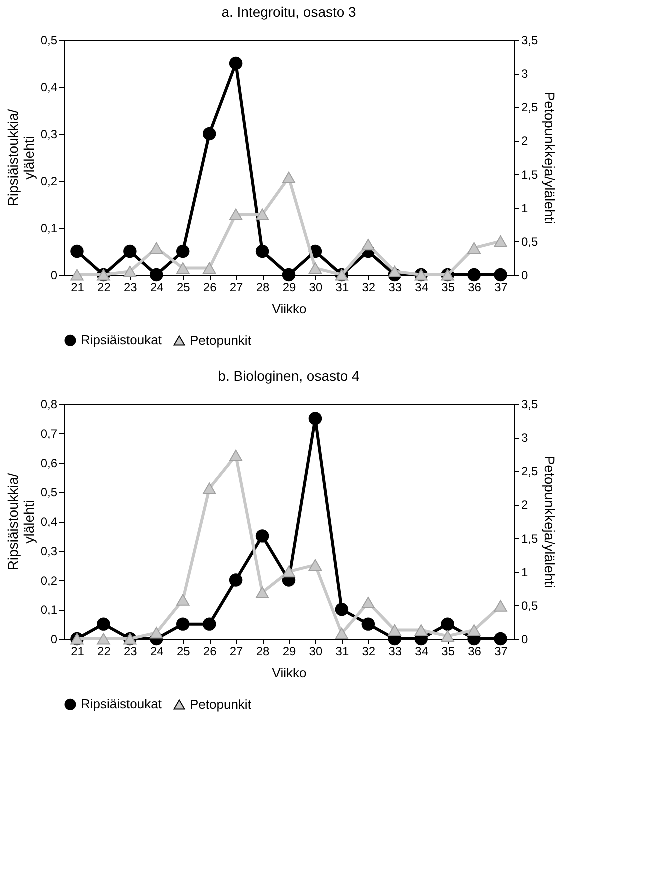 The height and width of the screenshot is (875, 647). What do you see at coordinates (525, 505) in the screenshot?
I see `y2-tick-label: 2` at bounding box center [525, 505].